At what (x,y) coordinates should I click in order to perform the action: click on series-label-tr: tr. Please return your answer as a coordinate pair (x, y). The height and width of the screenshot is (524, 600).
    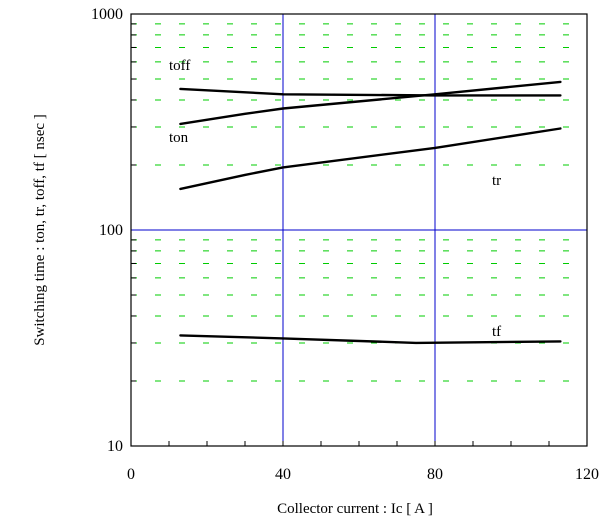
    Looking at the image, I should click on (496, 181).